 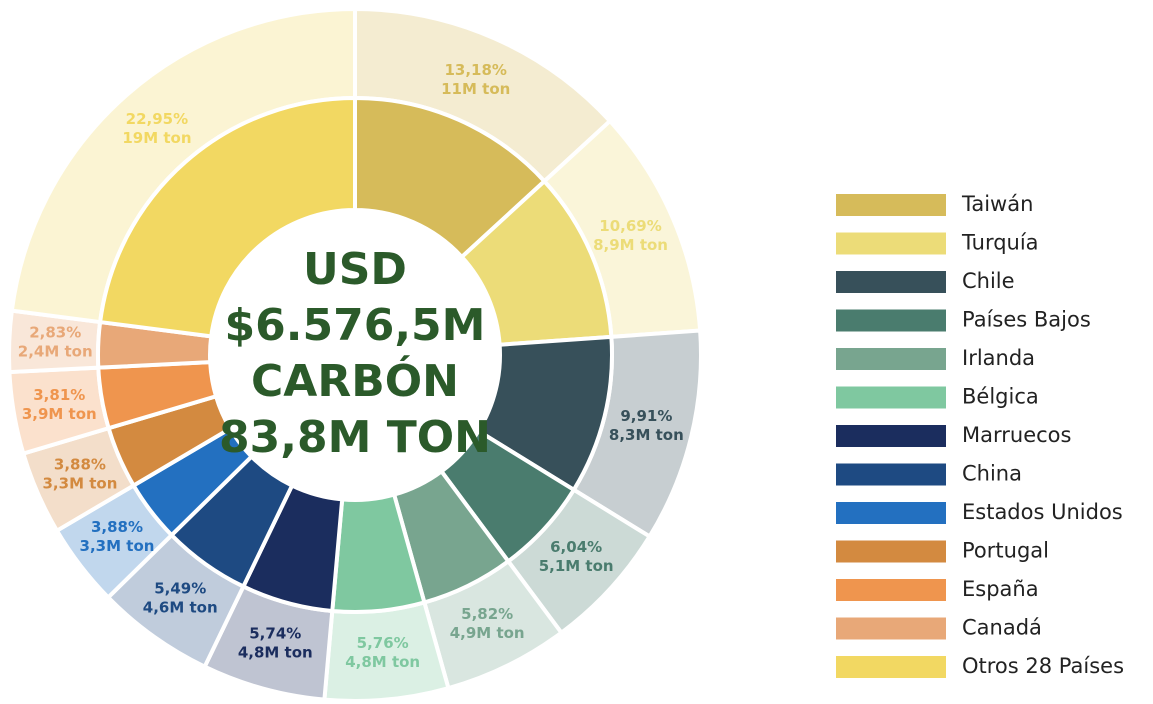 I want to click on ton-label: 4,6M ton, so click(x=180, y=607).